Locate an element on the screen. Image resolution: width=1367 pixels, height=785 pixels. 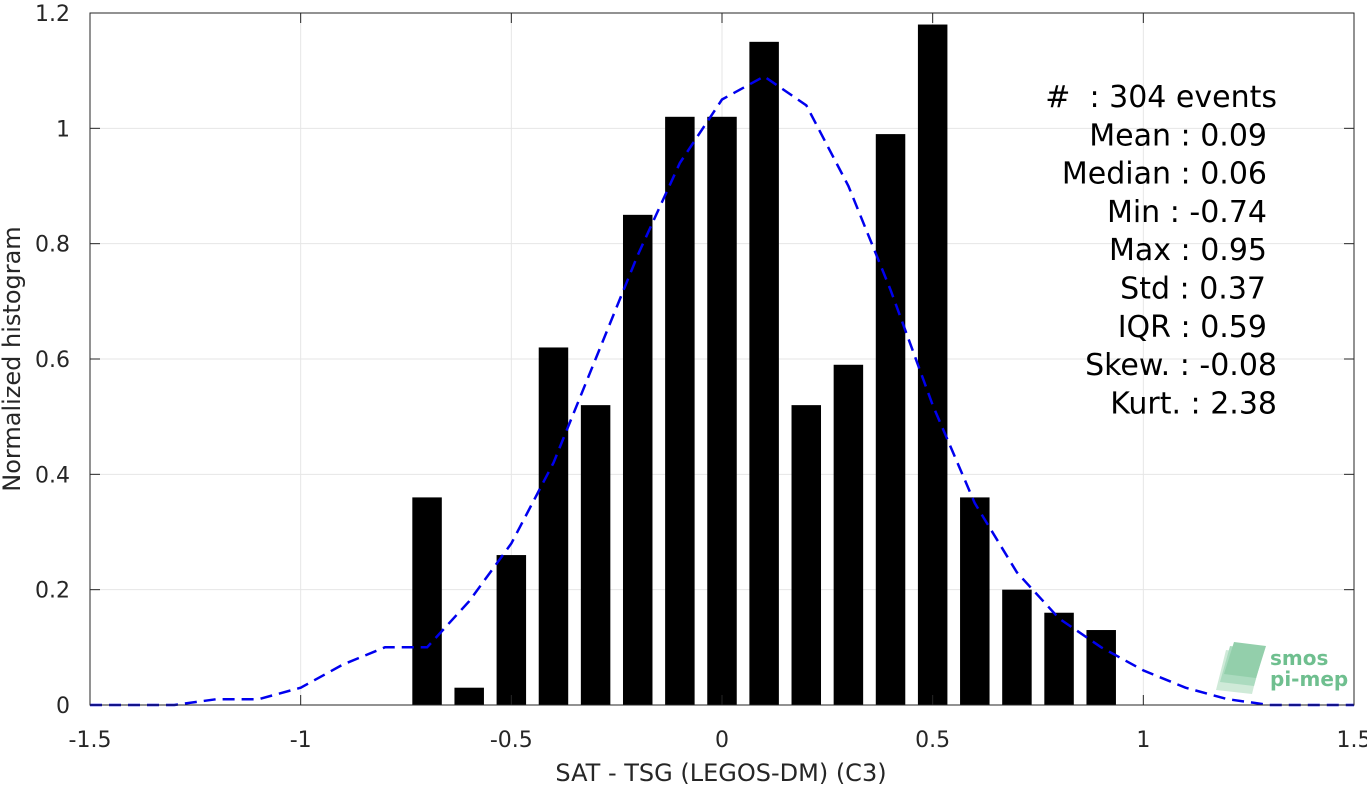
smos-pi-mep-logo: smos pi-mep is located at coordinates (1282, 668).